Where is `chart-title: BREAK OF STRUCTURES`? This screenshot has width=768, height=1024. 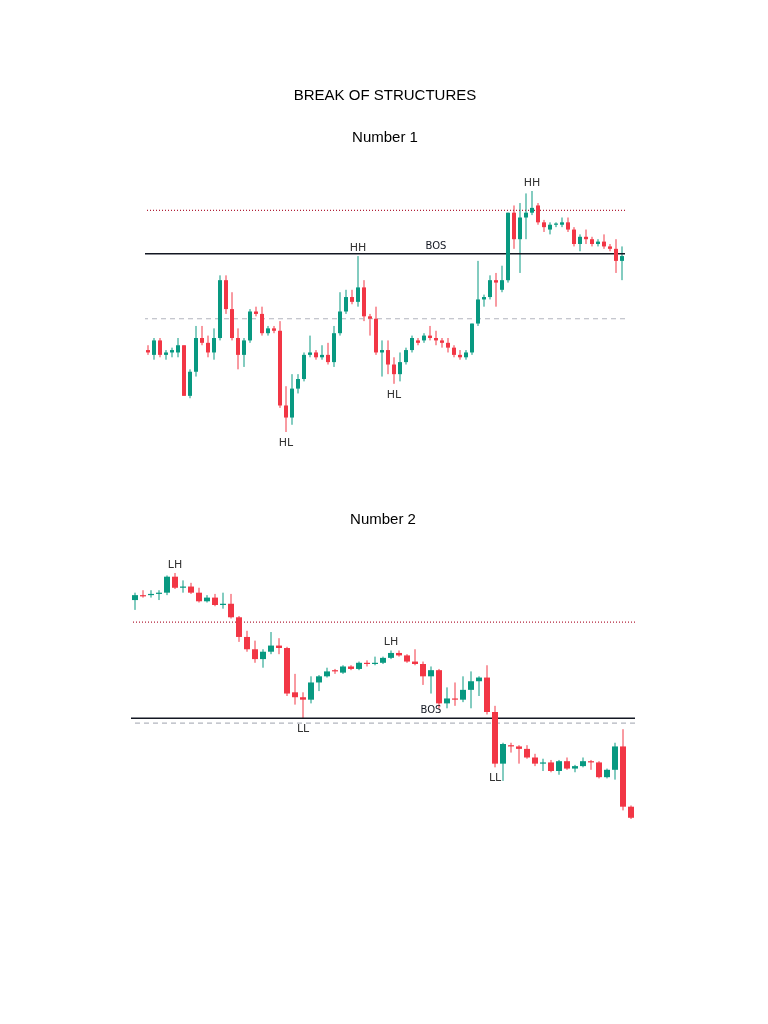
chart-title: BREAK OF STRUCTURES is located at coordinates (385, 94).